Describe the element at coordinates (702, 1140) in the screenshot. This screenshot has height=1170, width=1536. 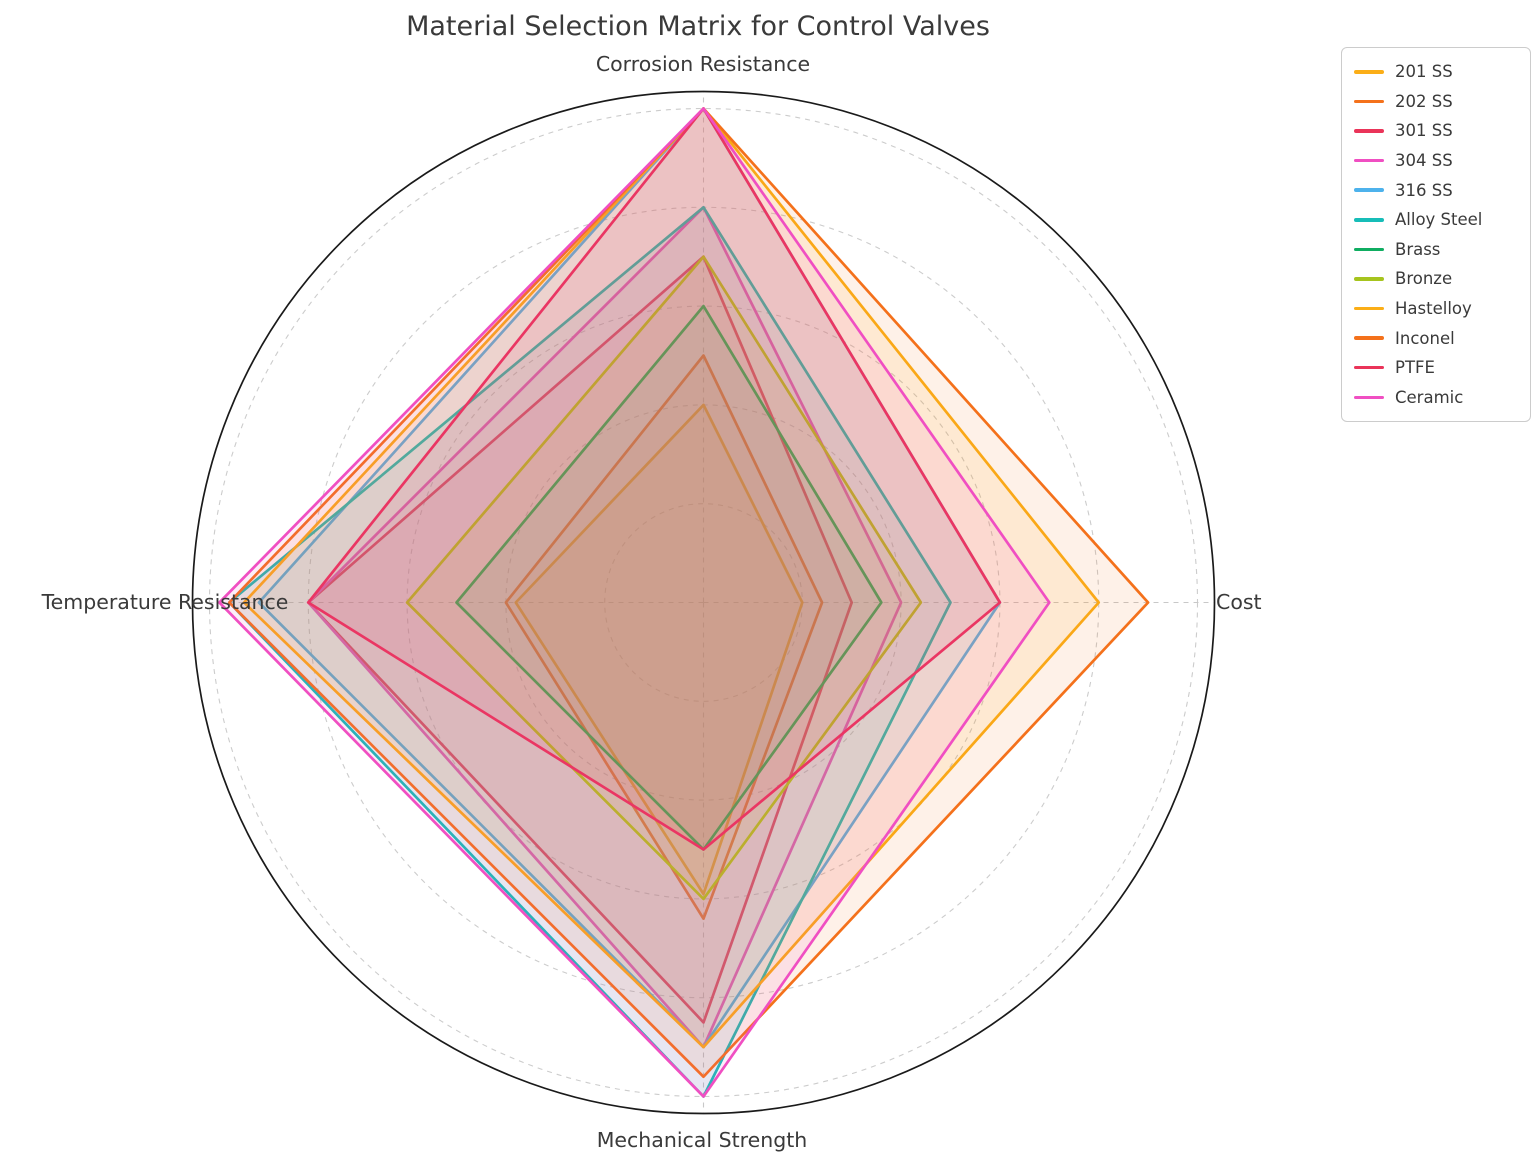
I see `axis-label-mechanical-strength: Mechanical Strength` at that location.